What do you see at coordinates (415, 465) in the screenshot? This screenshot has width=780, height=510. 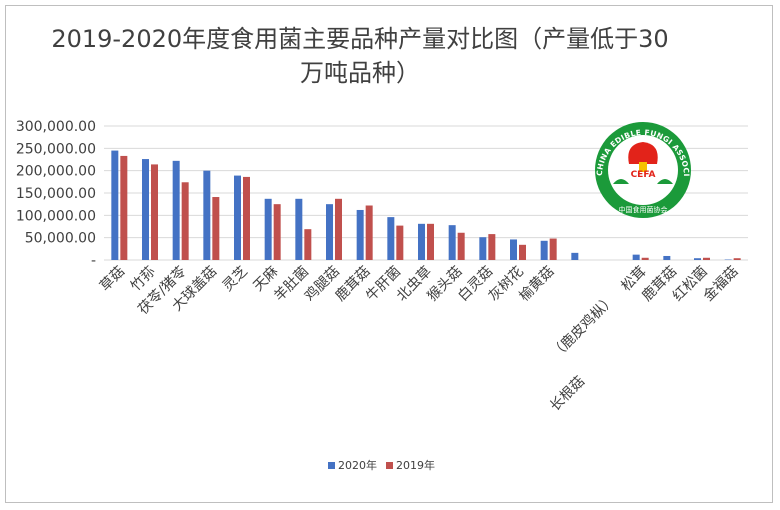 I see `legend-label: 2019年` at bounding box center [415, 465].